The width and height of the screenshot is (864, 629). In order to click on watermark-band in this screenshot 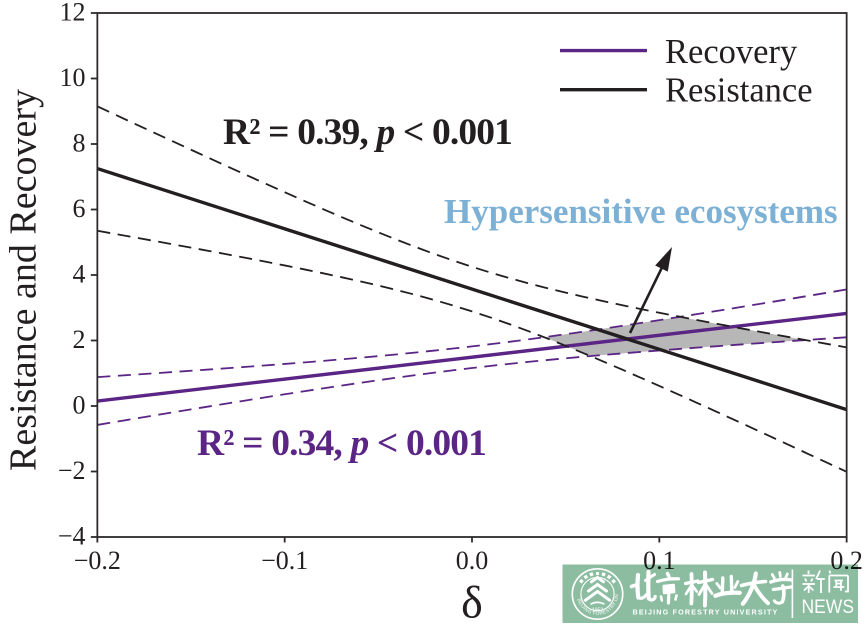, I will do `click(710, 593)`.